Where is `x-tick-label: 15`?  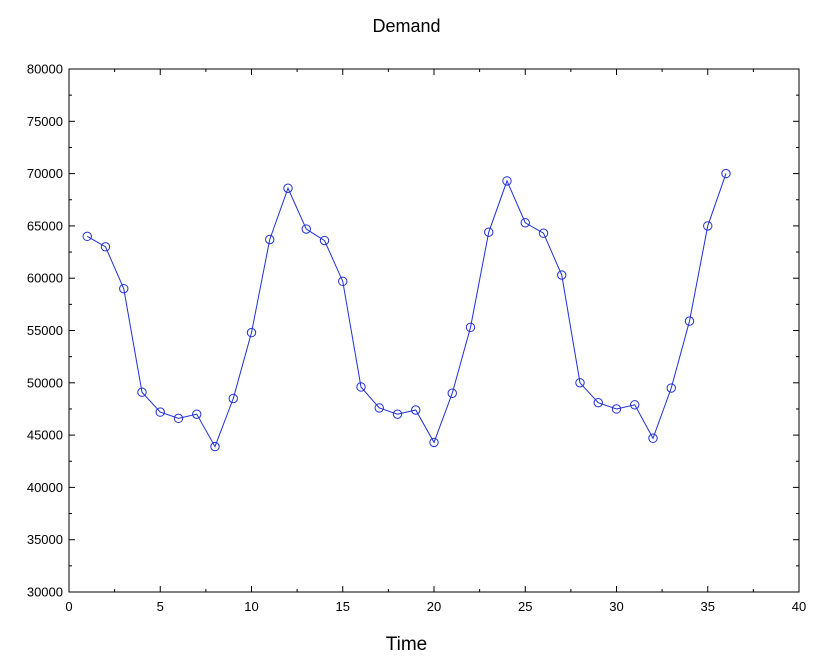 x-tick-label: 15 is located at coordinates (343, 606).